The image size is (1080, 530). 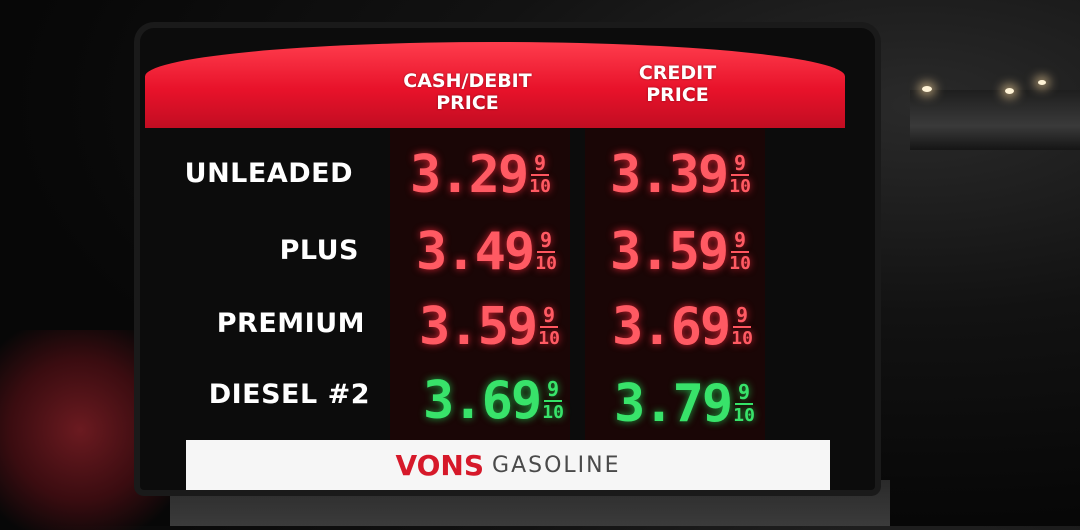 I want to click on credit-price: 3.39 9 10, so click(x=680, y=175).